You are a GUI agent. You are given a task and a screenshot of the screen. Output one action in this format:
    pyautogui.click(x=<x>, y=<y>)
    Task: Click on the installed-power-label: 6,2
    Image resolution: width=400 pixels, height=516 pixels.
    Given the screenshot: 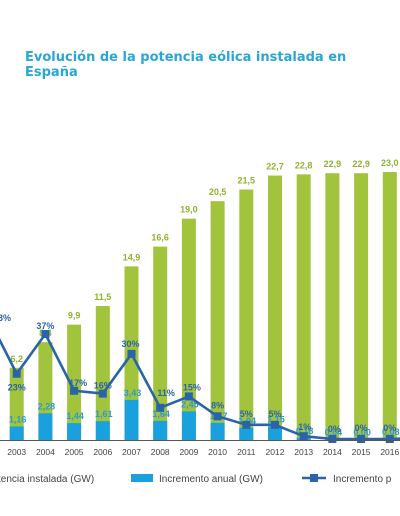 What is the action you would take?
    pyautogui.click(x=16, y=359)
    